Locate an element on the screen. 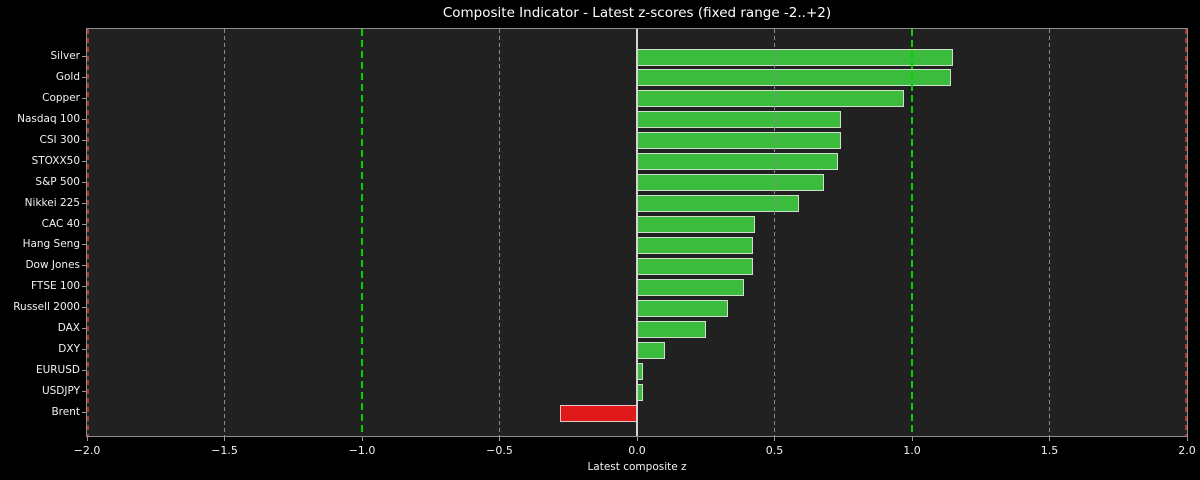  x-axis-label: Latest composite z is located at coordinates (637, 467).